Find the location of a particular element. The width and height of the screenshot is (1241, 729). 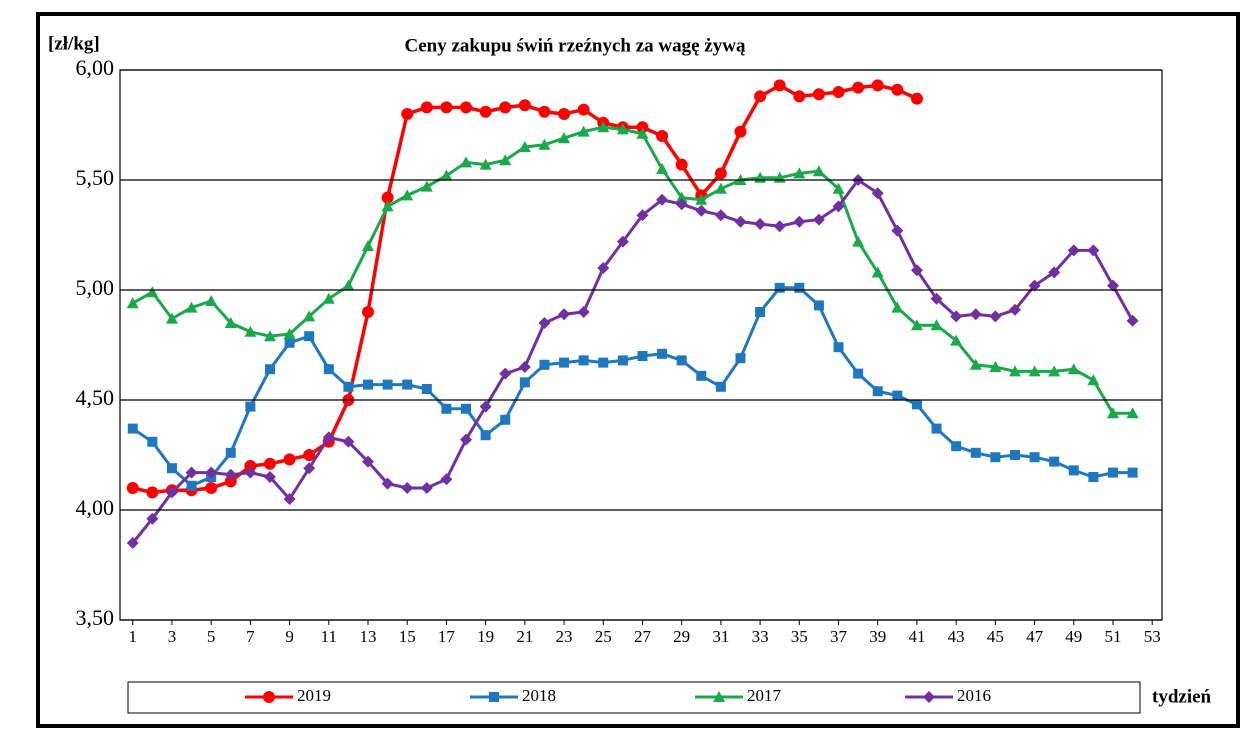

legend-box is located at coordinates (634, 697).